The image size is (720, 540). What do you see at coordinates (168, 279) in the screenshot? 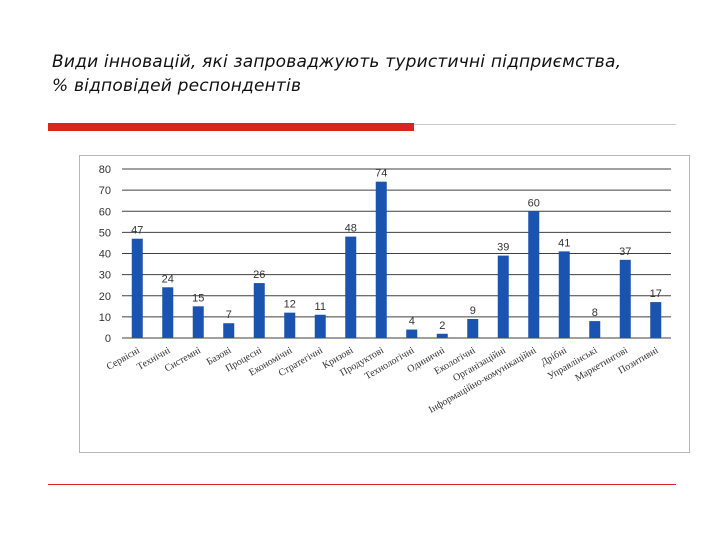
I see `data-label: 24` at bounding box center [168, 279].